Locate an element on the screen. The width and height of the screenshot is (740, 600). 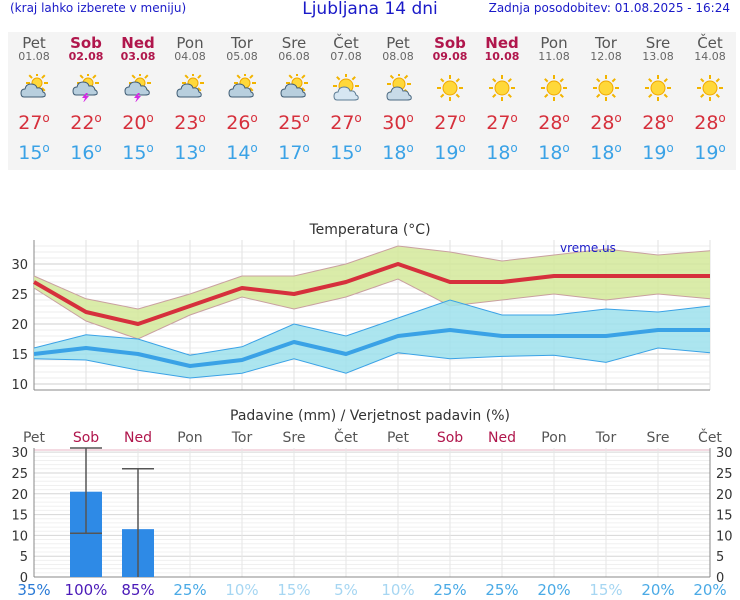
day-date: 06.08 is located at coordinates (294, 56).